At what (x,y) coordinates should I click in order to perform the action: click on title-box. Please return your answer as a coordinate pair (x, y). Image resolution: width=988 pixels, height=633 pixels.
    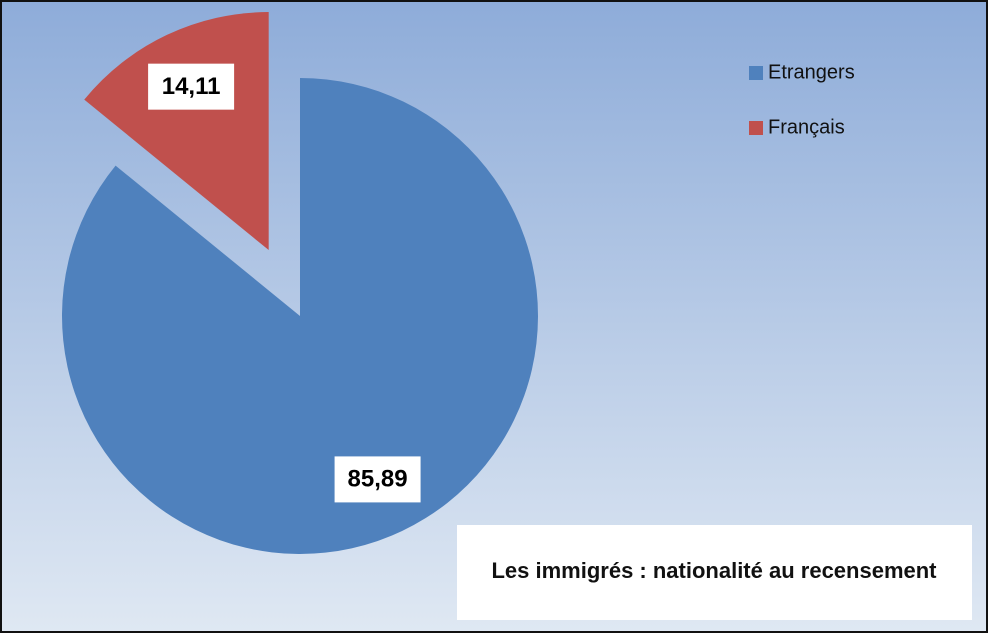
    Looking at the image, I should click on (714, 572).